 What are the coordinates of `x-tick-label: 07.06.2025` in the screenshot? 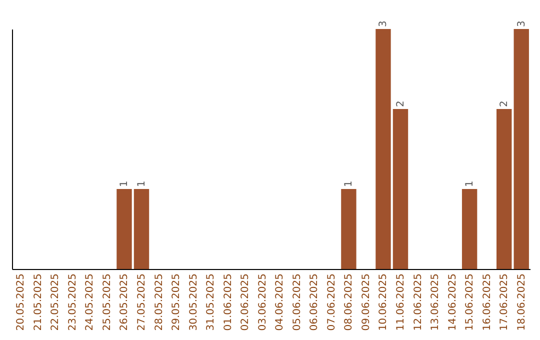 It's located at (332, 302).